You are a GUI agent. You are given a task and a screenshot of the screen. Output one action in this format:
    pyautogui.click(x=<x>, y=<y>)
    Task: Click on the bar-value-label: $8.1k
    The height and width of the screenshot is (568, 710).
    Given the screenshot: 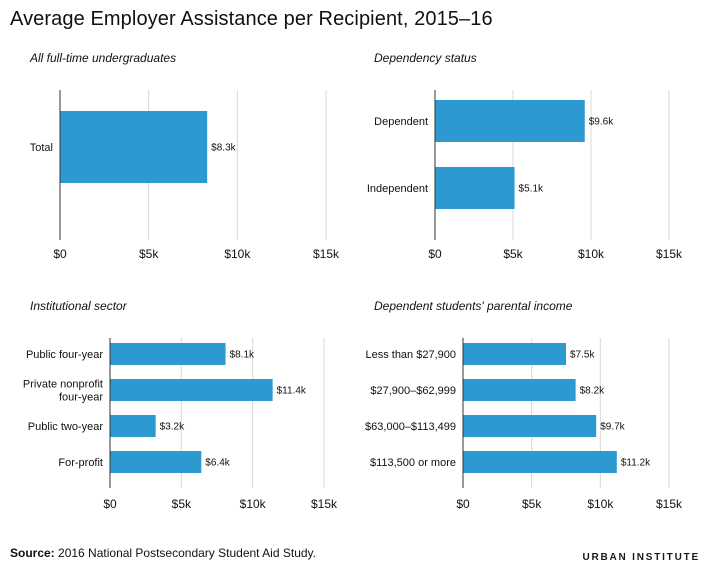 What is the action you would take?
    pyautogui.click(x=242, y=355)
    